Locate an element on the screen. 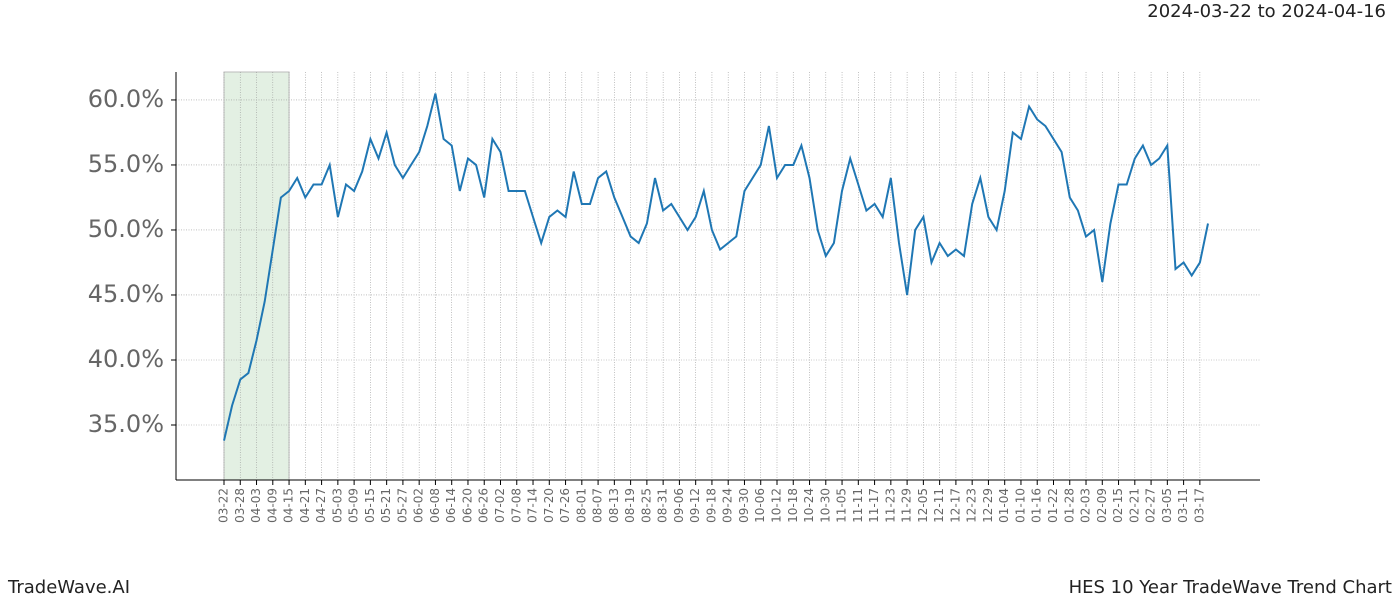 The width and height of the screenshot is (1400, 600). x-tick-label: 02-27 is located at coordinates (1151, 505).